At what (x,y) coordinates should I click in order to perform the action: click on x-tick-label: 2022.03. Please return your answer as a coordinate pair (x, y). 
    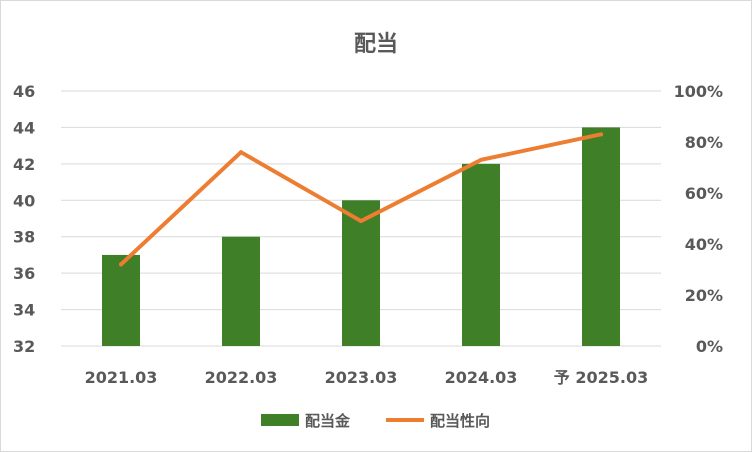
    Looking at the image, I should click on (241, 377).